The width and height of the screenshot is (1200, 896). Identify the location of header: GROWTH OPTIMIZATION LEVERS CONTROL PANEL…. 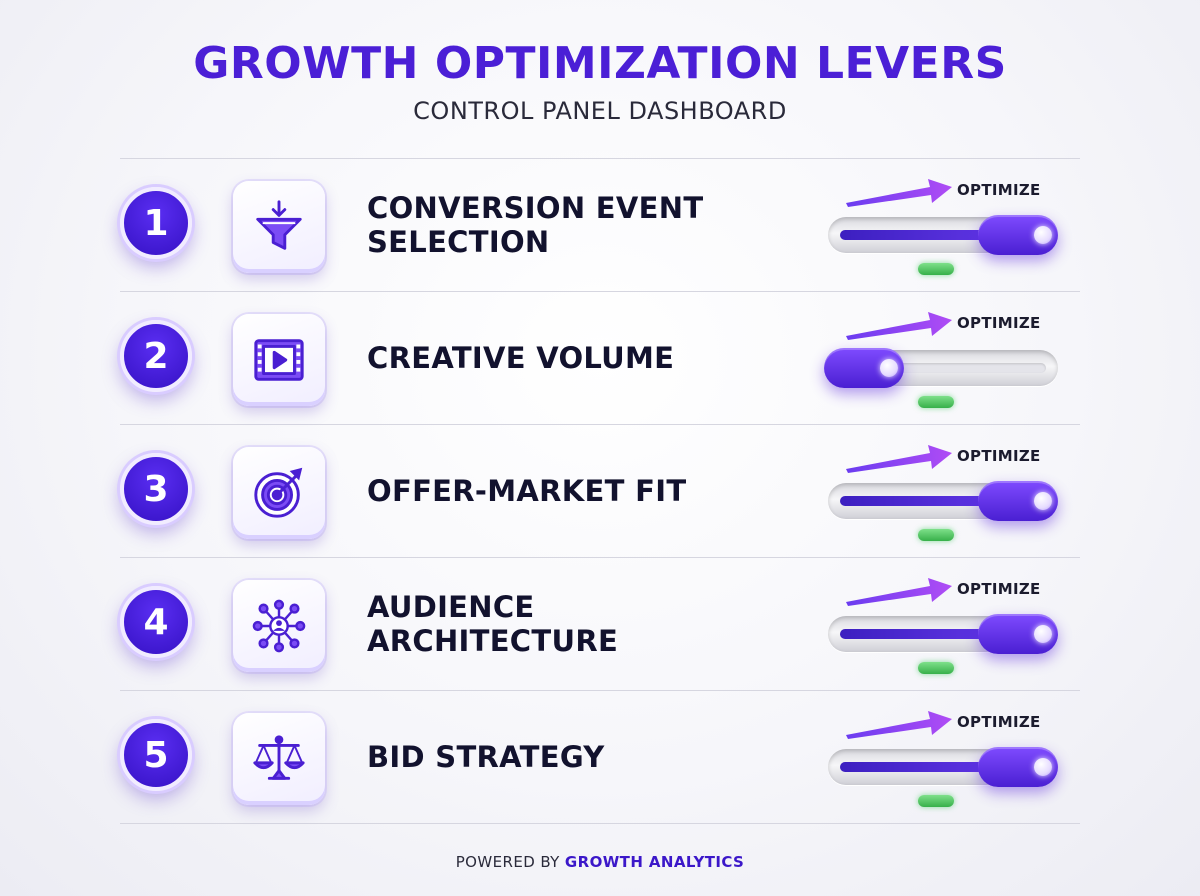
(600, 82).